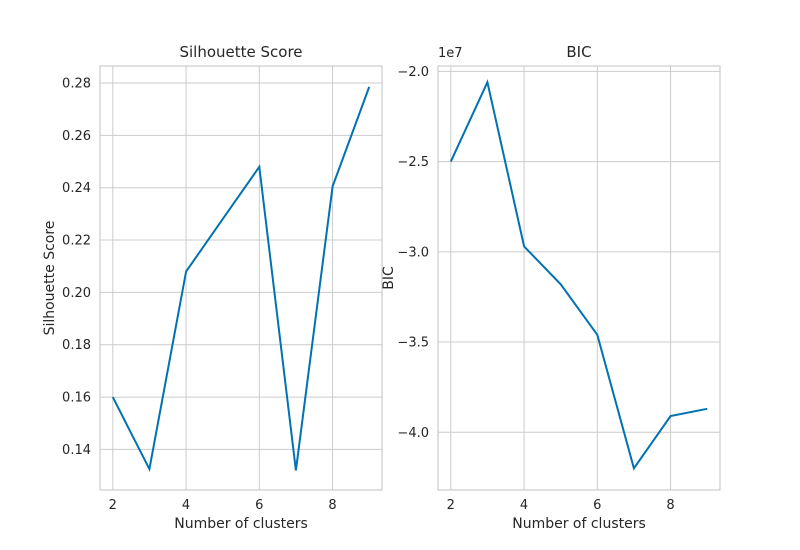 This screenshot has width=800, height=550. I want to click on silhouette-xlabel: Number of clusters, so click(241, 524).